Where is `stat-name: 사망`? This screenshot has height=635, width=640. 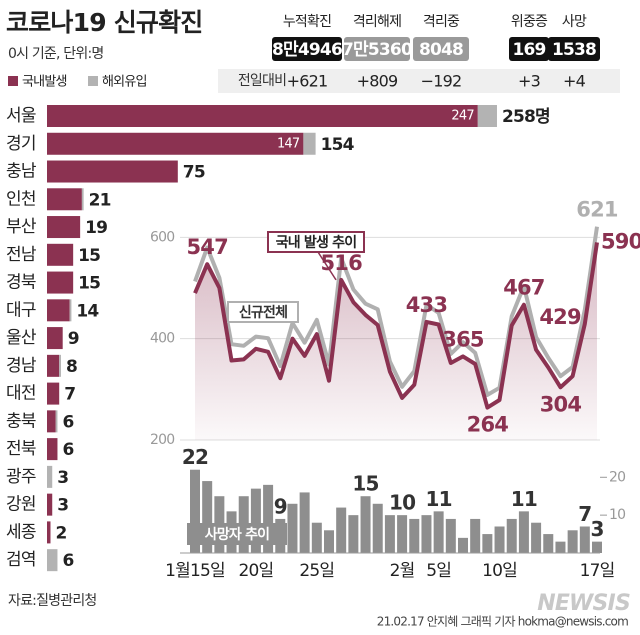 stat-name: 사망 is located at coordinates (574, 22).